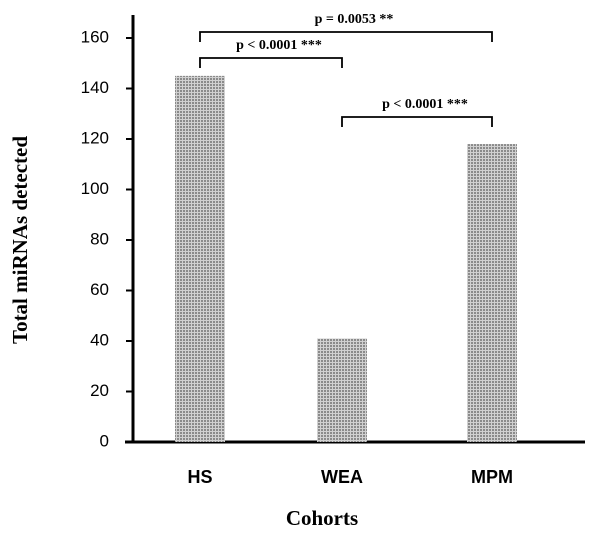 This screenshot has width=600, height=535. Describe the element at coordinates (342, 477) in the screenshot. I see `x-tick-label: WEA` at that location.